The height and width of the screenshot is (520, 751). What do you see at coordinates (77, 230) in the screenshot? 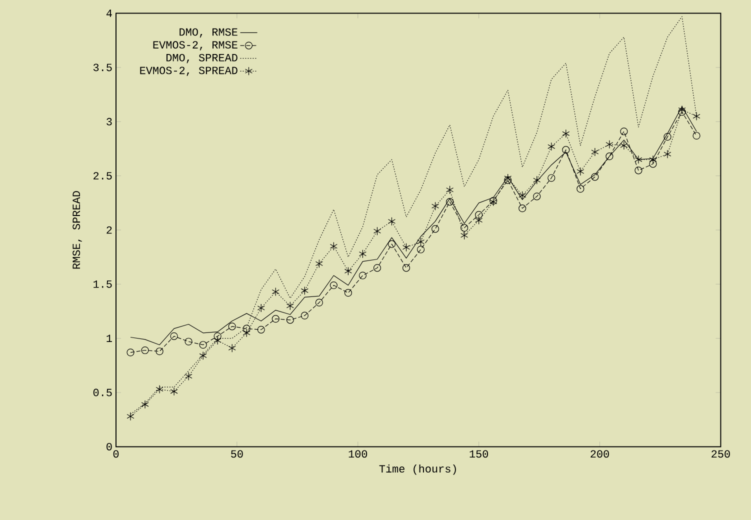
I see `y-axis-title: RMSE, SPREAD` at bounding box center [77, 230].